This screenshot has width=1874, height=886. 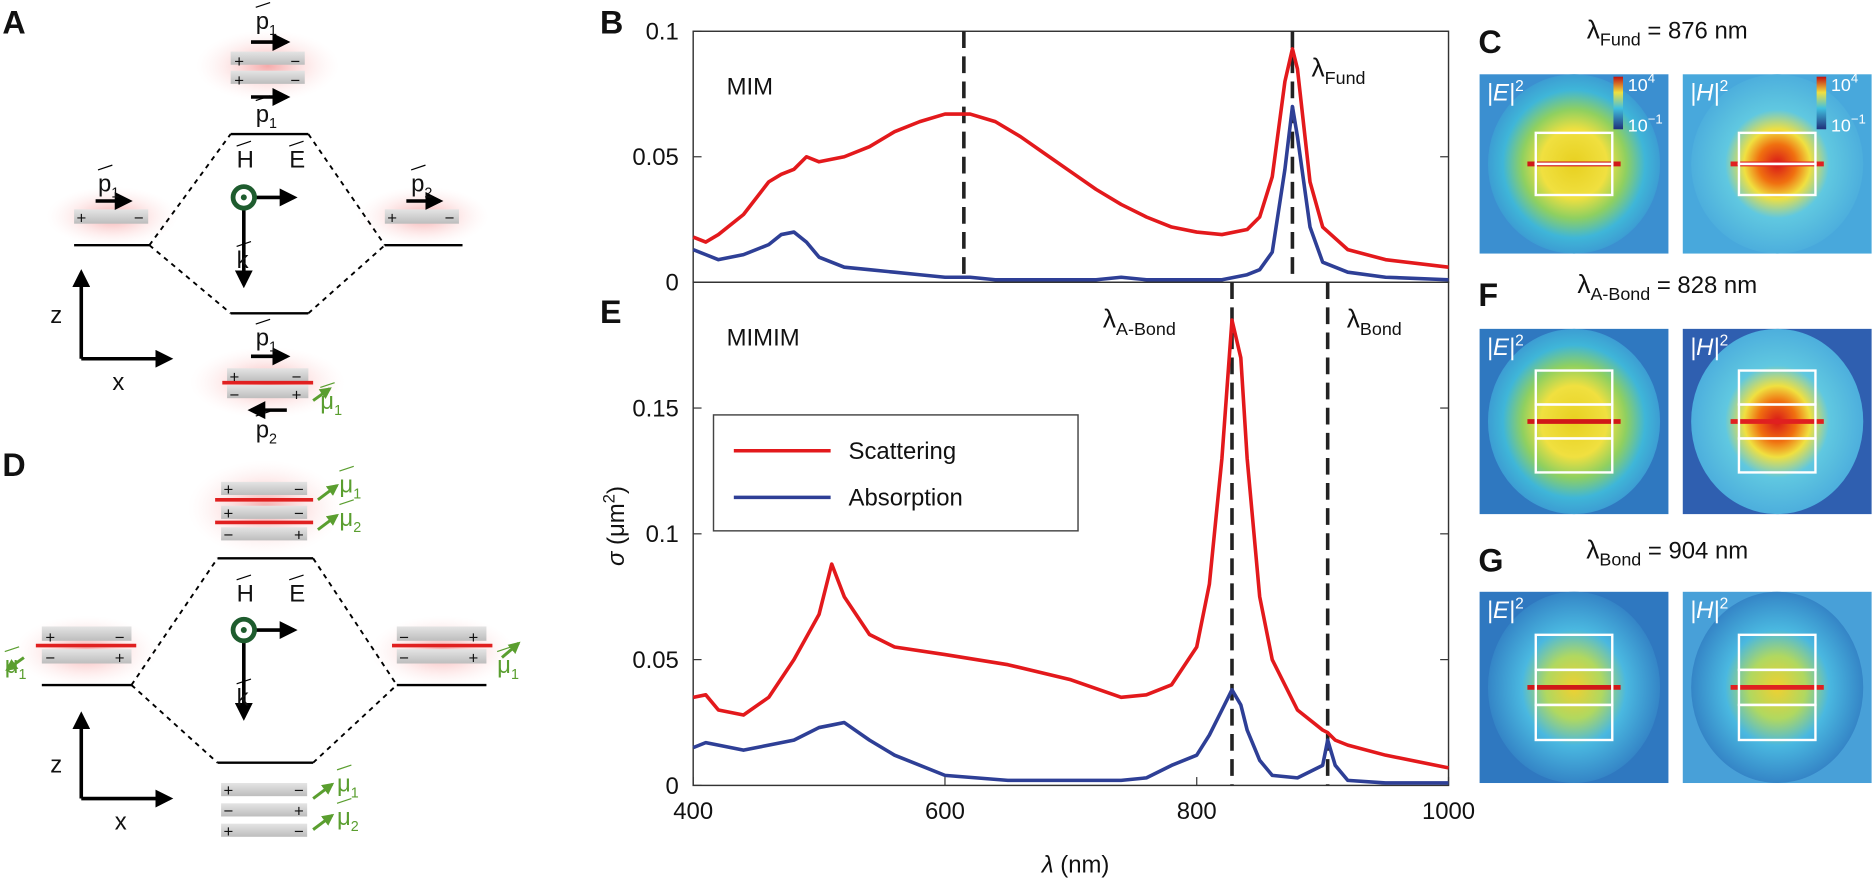 What do you see at coordinates (1858, 118) in the screenshot?
I see `text-part: −1` at bounding box center [1858, 118].